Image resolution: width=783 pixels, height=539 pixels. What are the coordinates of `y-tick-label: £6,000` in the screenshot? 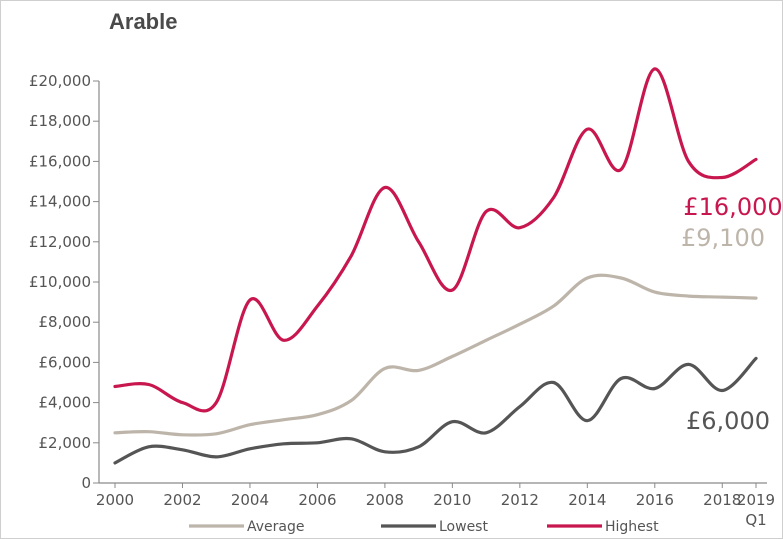 It's located at (65, 362).